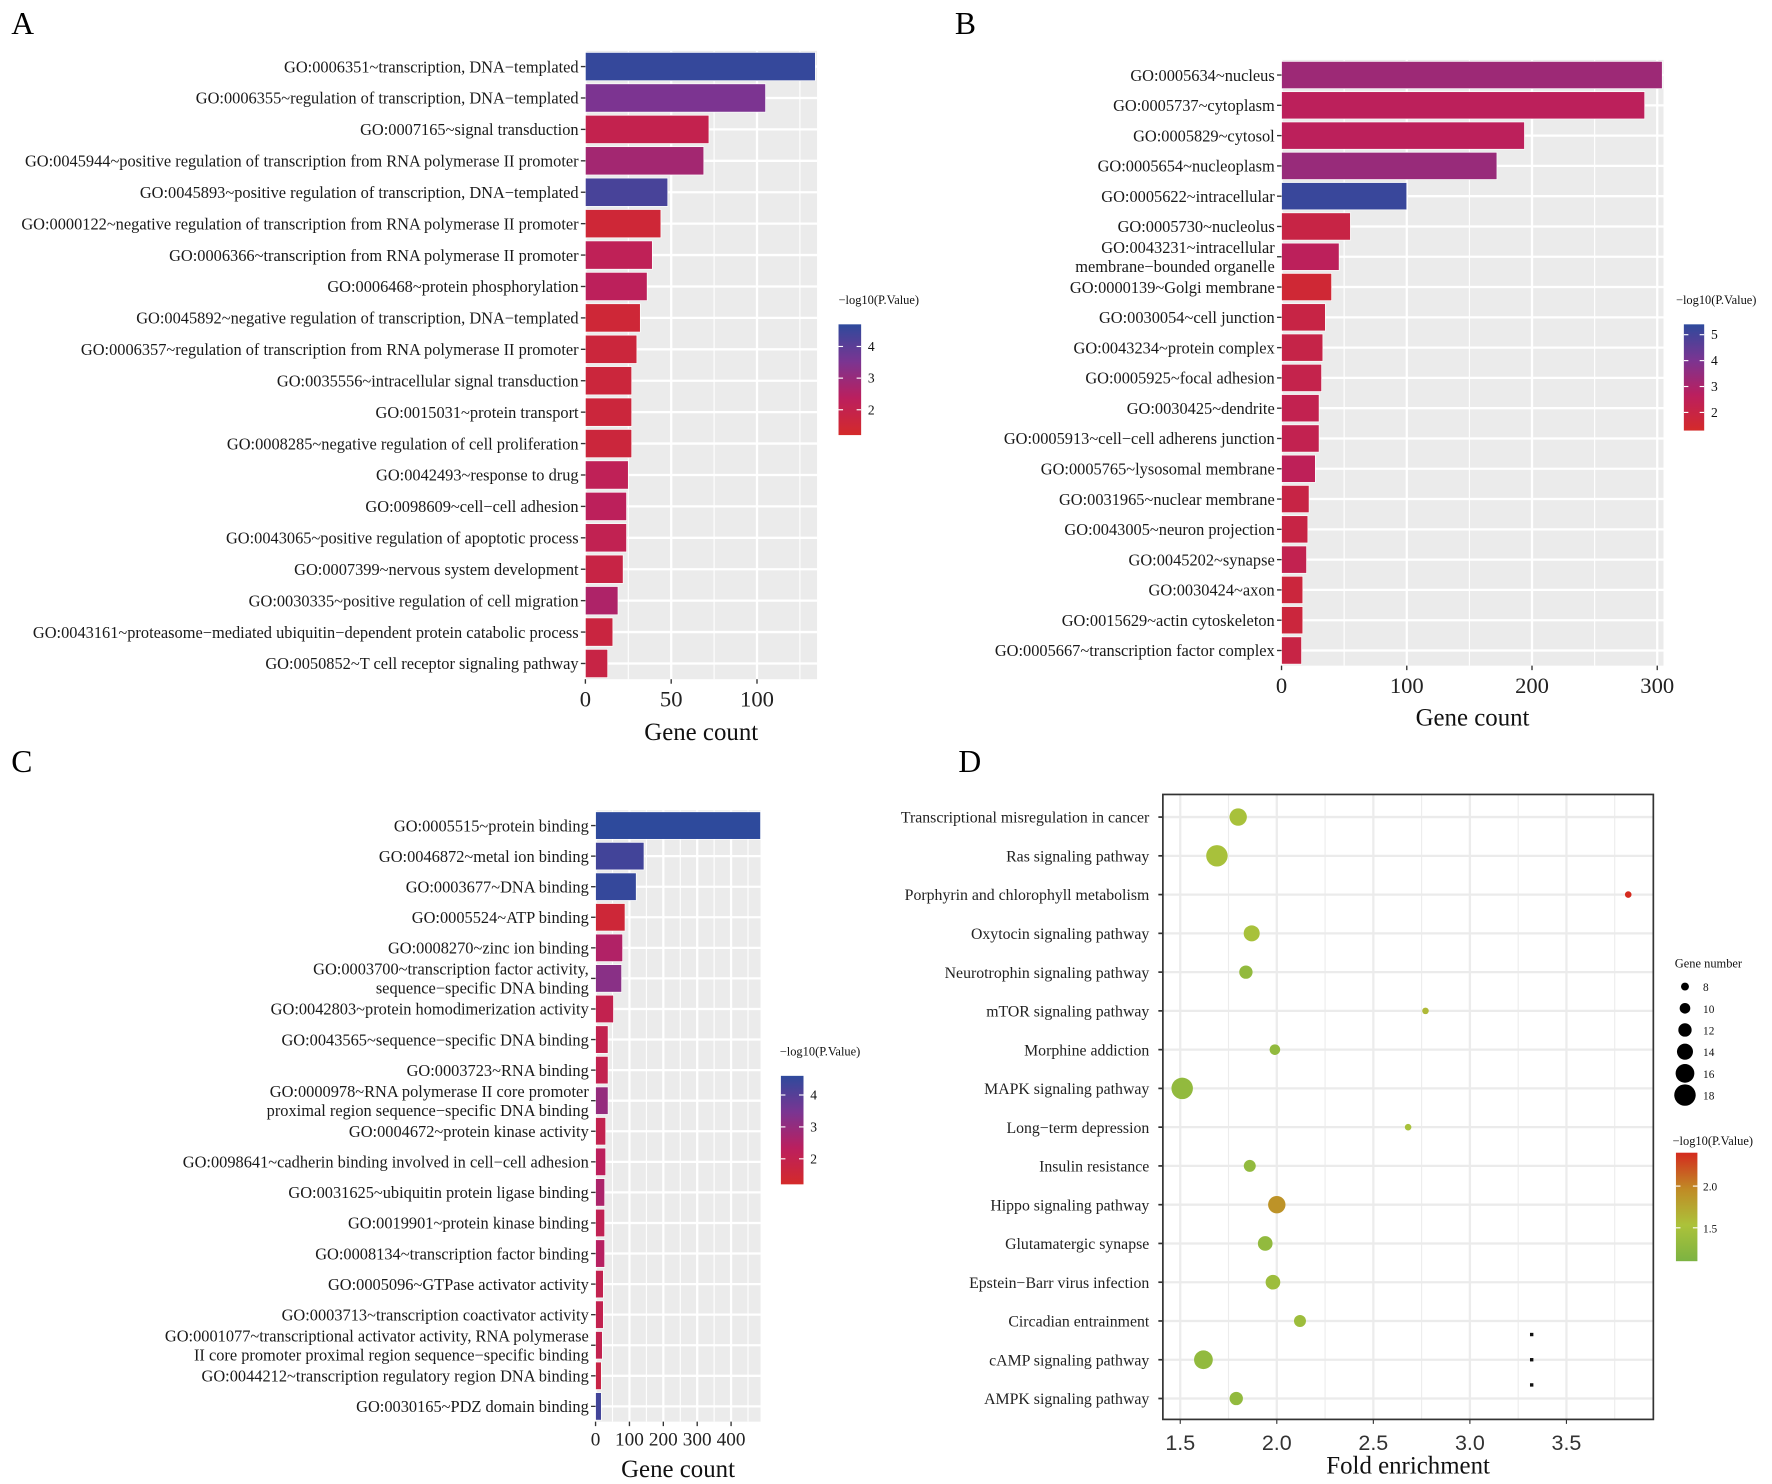 The height and width of the screenshot is (1484, 1772). I want to click on pathway-label: Hippo signaling pathway, so click(1069, 1205).